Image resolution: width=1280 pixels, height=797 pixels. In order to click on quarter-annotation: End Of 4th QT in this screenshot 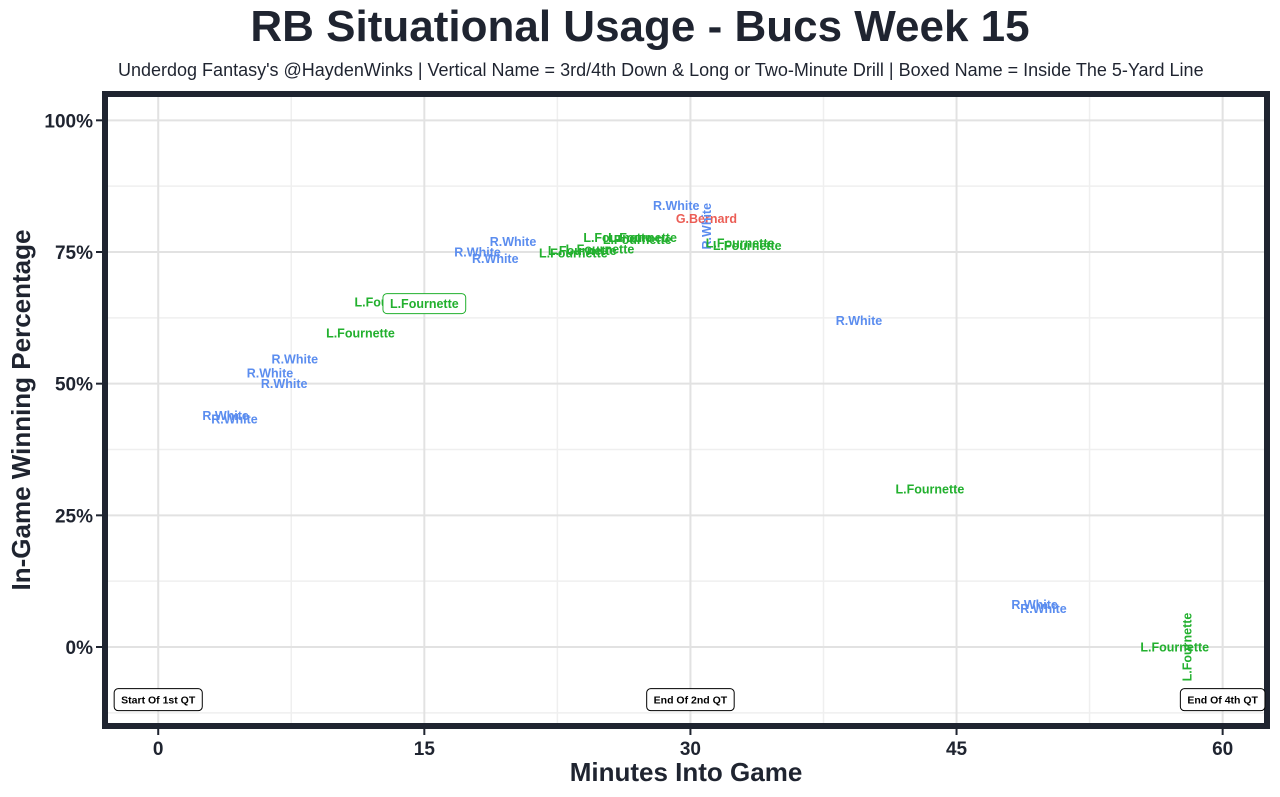, I will do `click(1222, 700)`.